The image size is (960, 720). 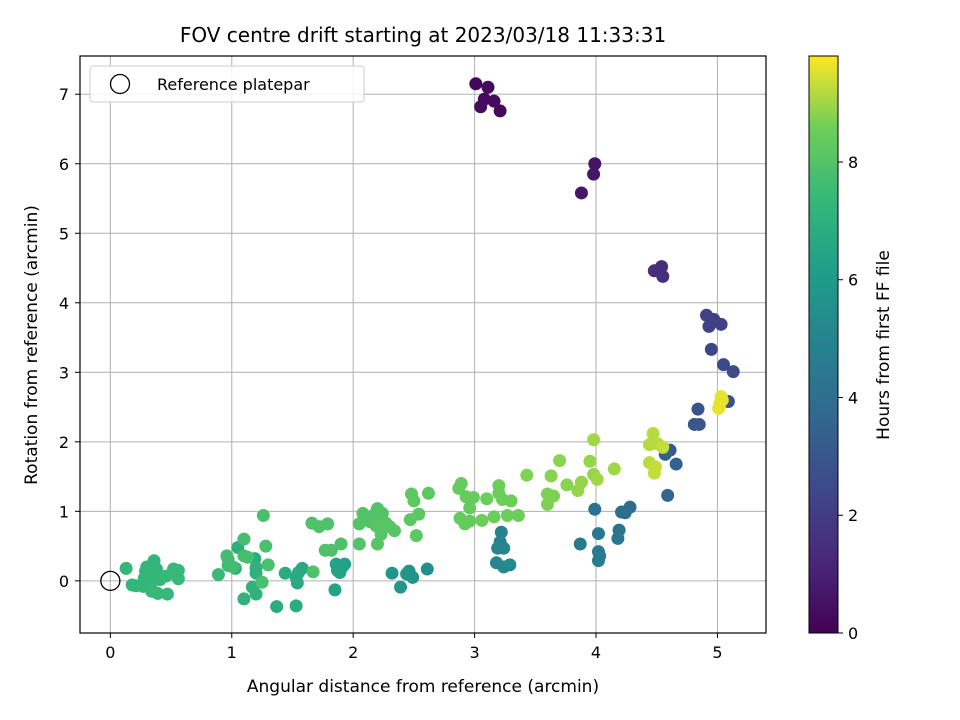 What do you see at coordinates (64, 442) in the screenshot?
I see `y-tick-label: 2` at bounding box center [64, 442].